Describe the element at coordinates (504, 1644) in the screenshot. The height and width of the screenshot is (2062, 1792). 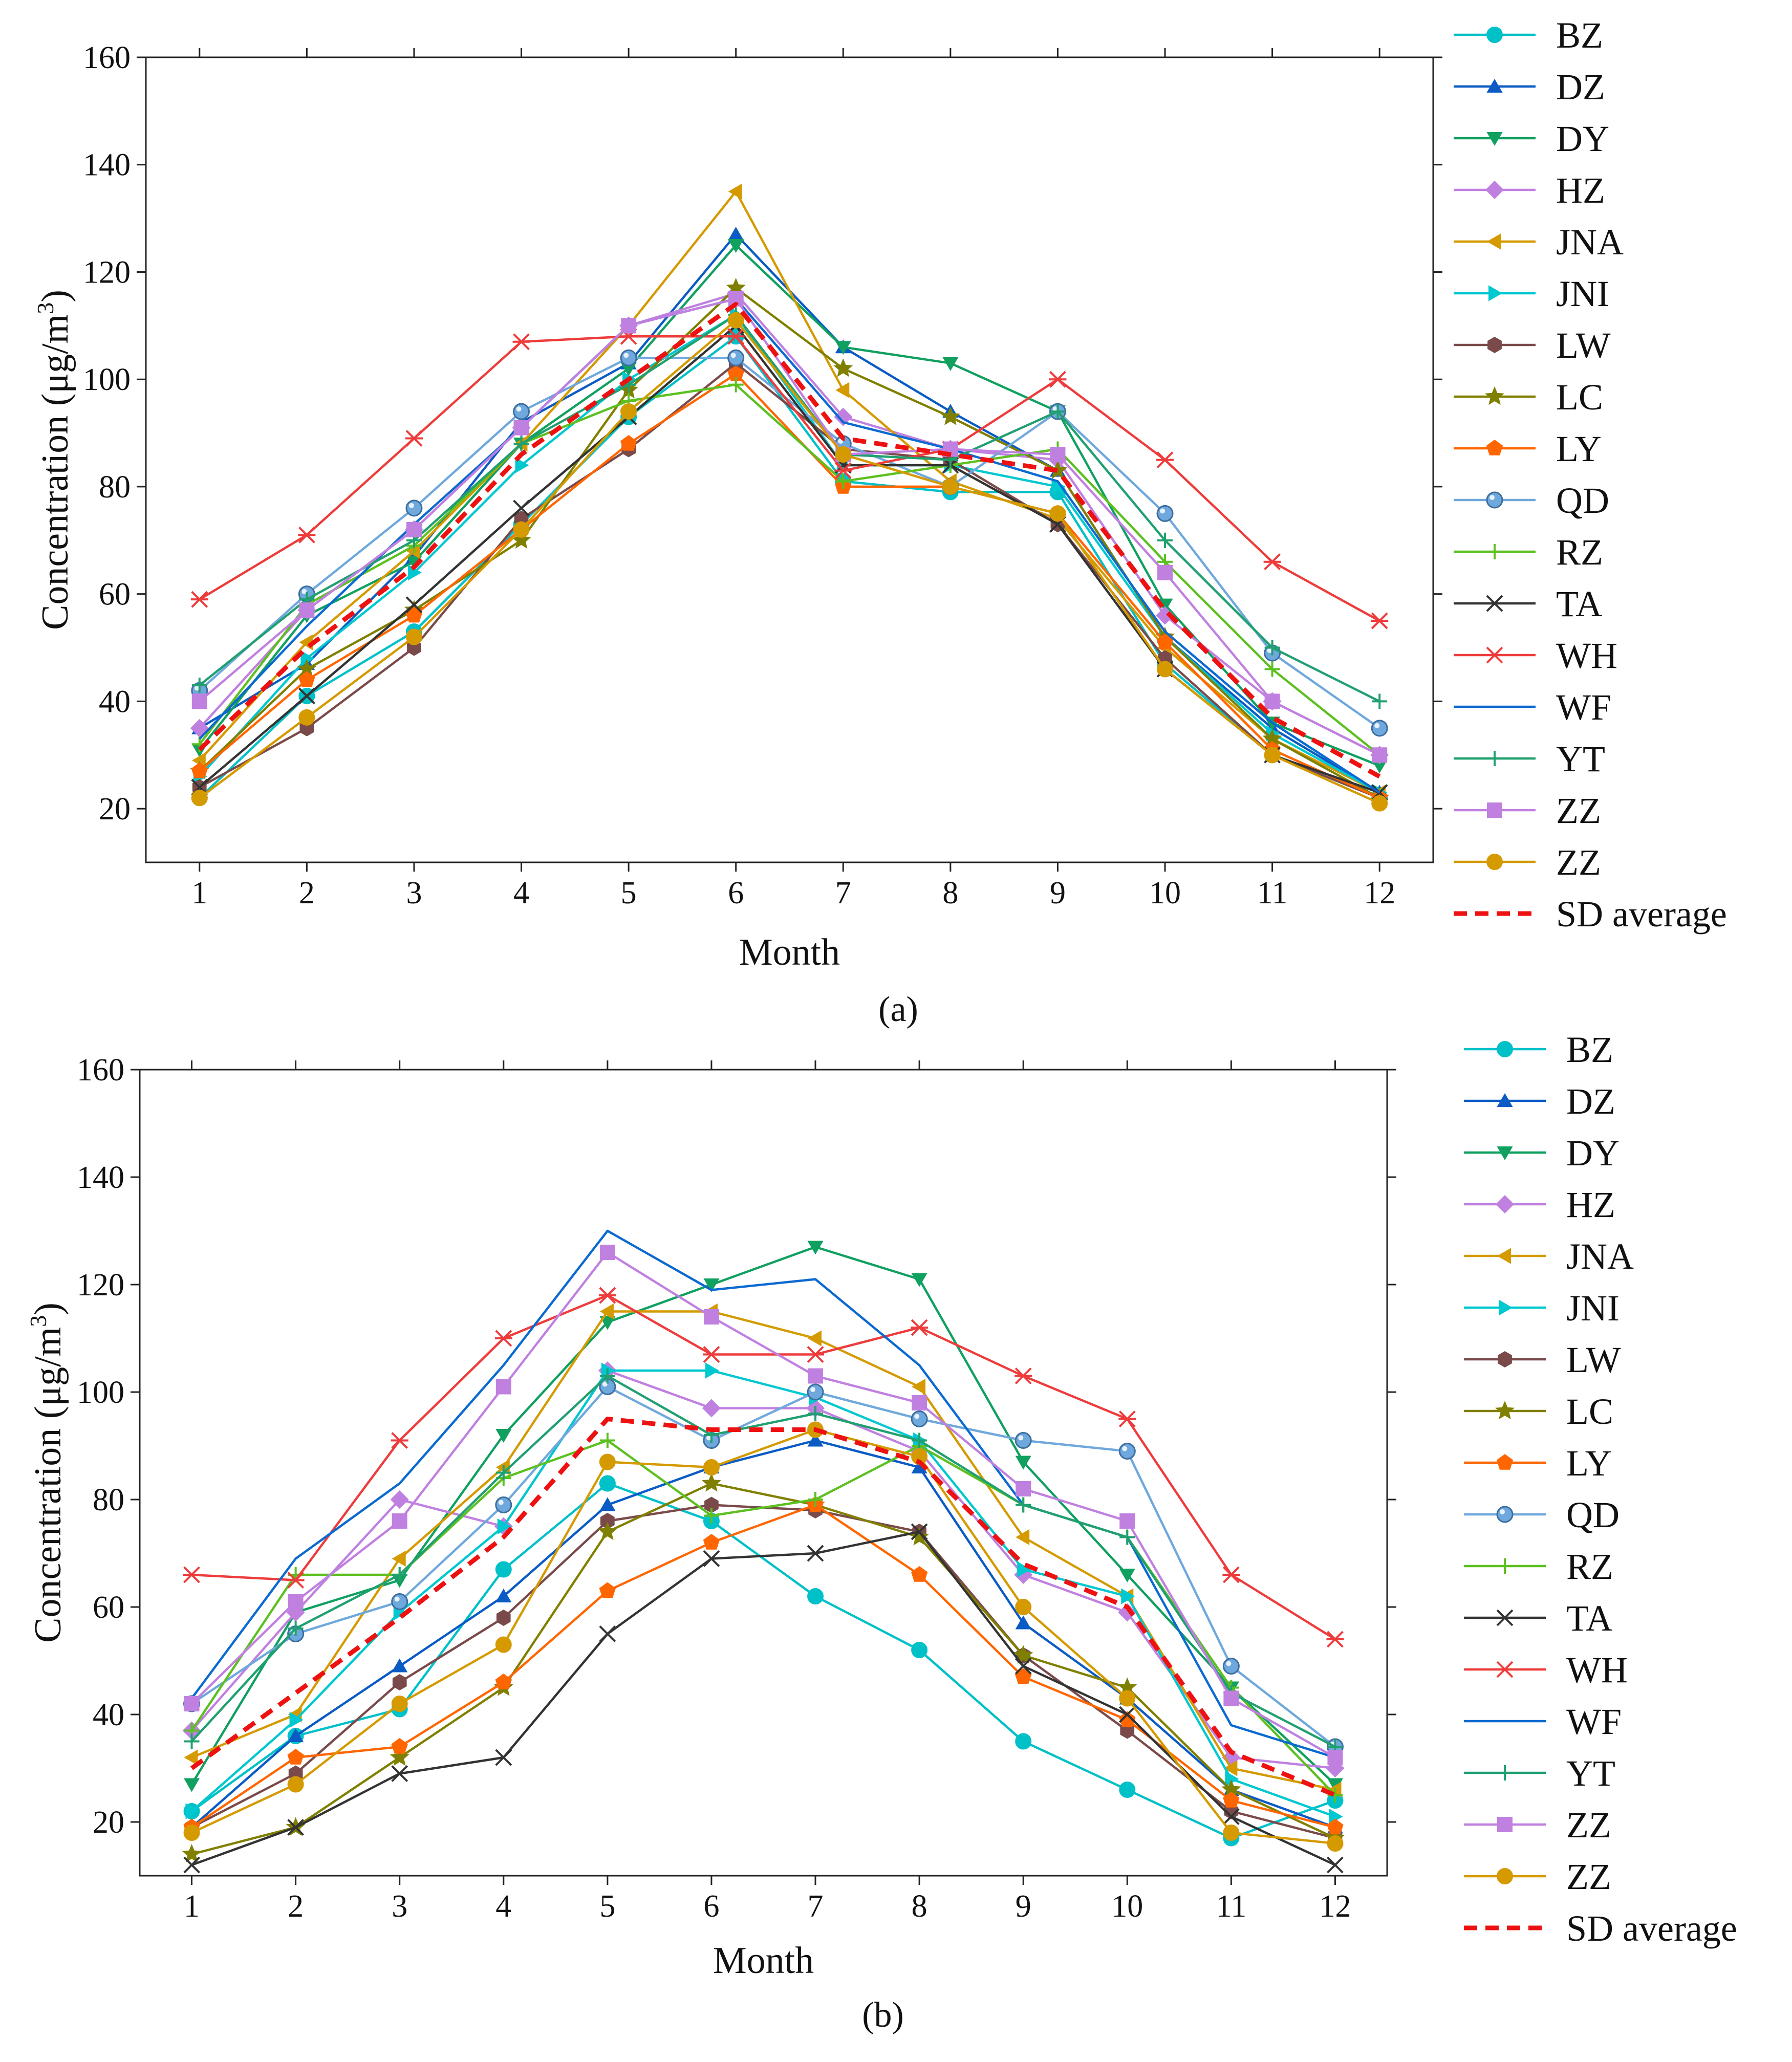
I see `panel-b-point-zz-m4` at that location.